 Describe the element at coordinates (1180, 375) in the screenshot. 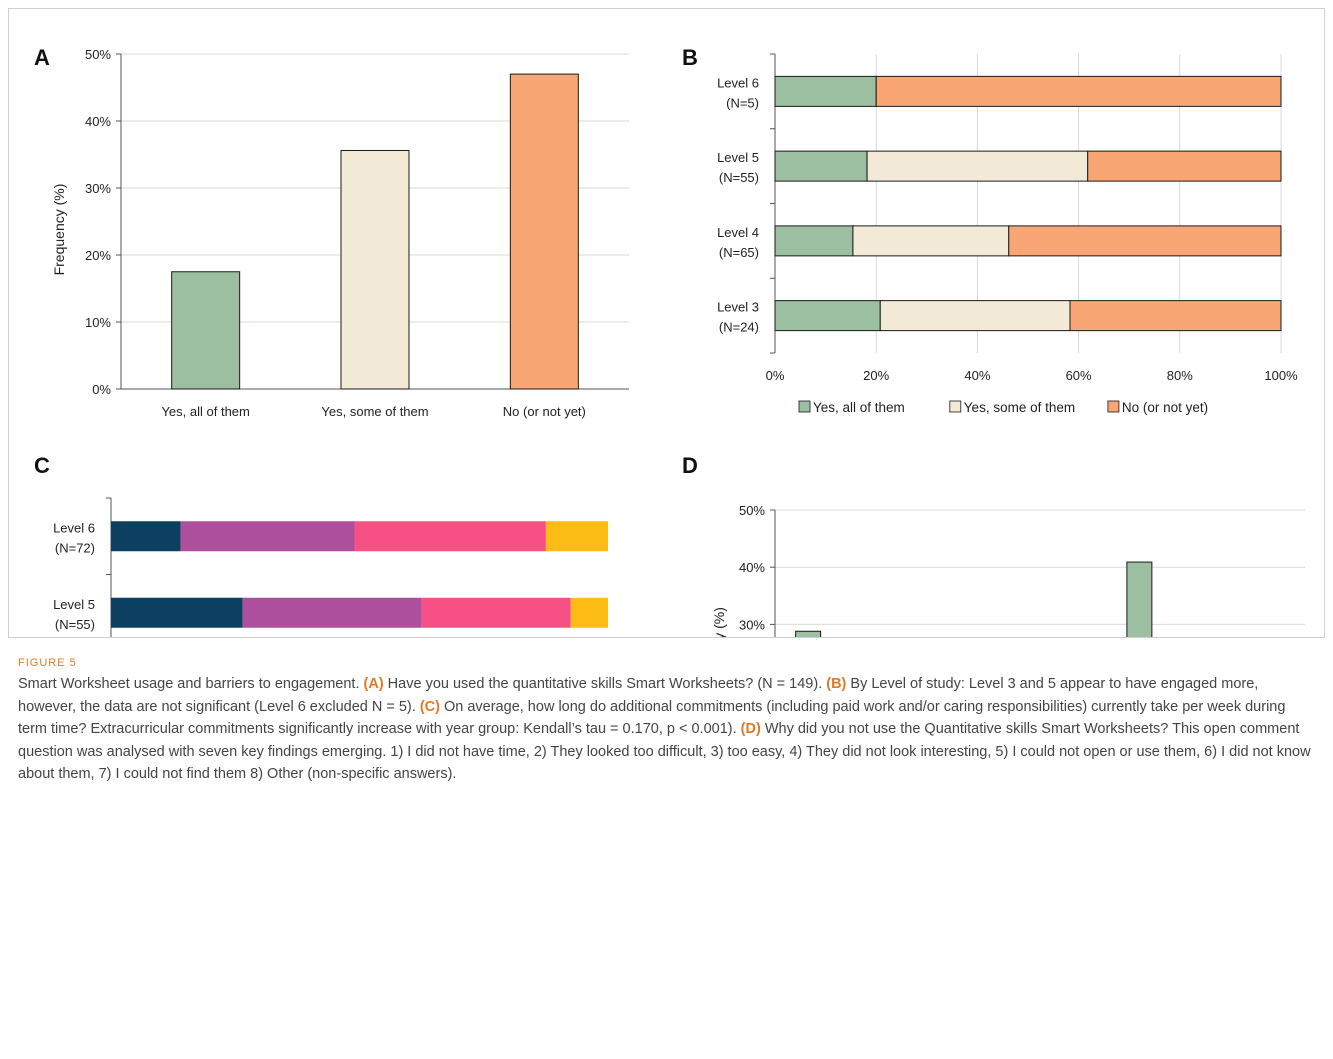

I see `x-tick-label: 80%` at that location.